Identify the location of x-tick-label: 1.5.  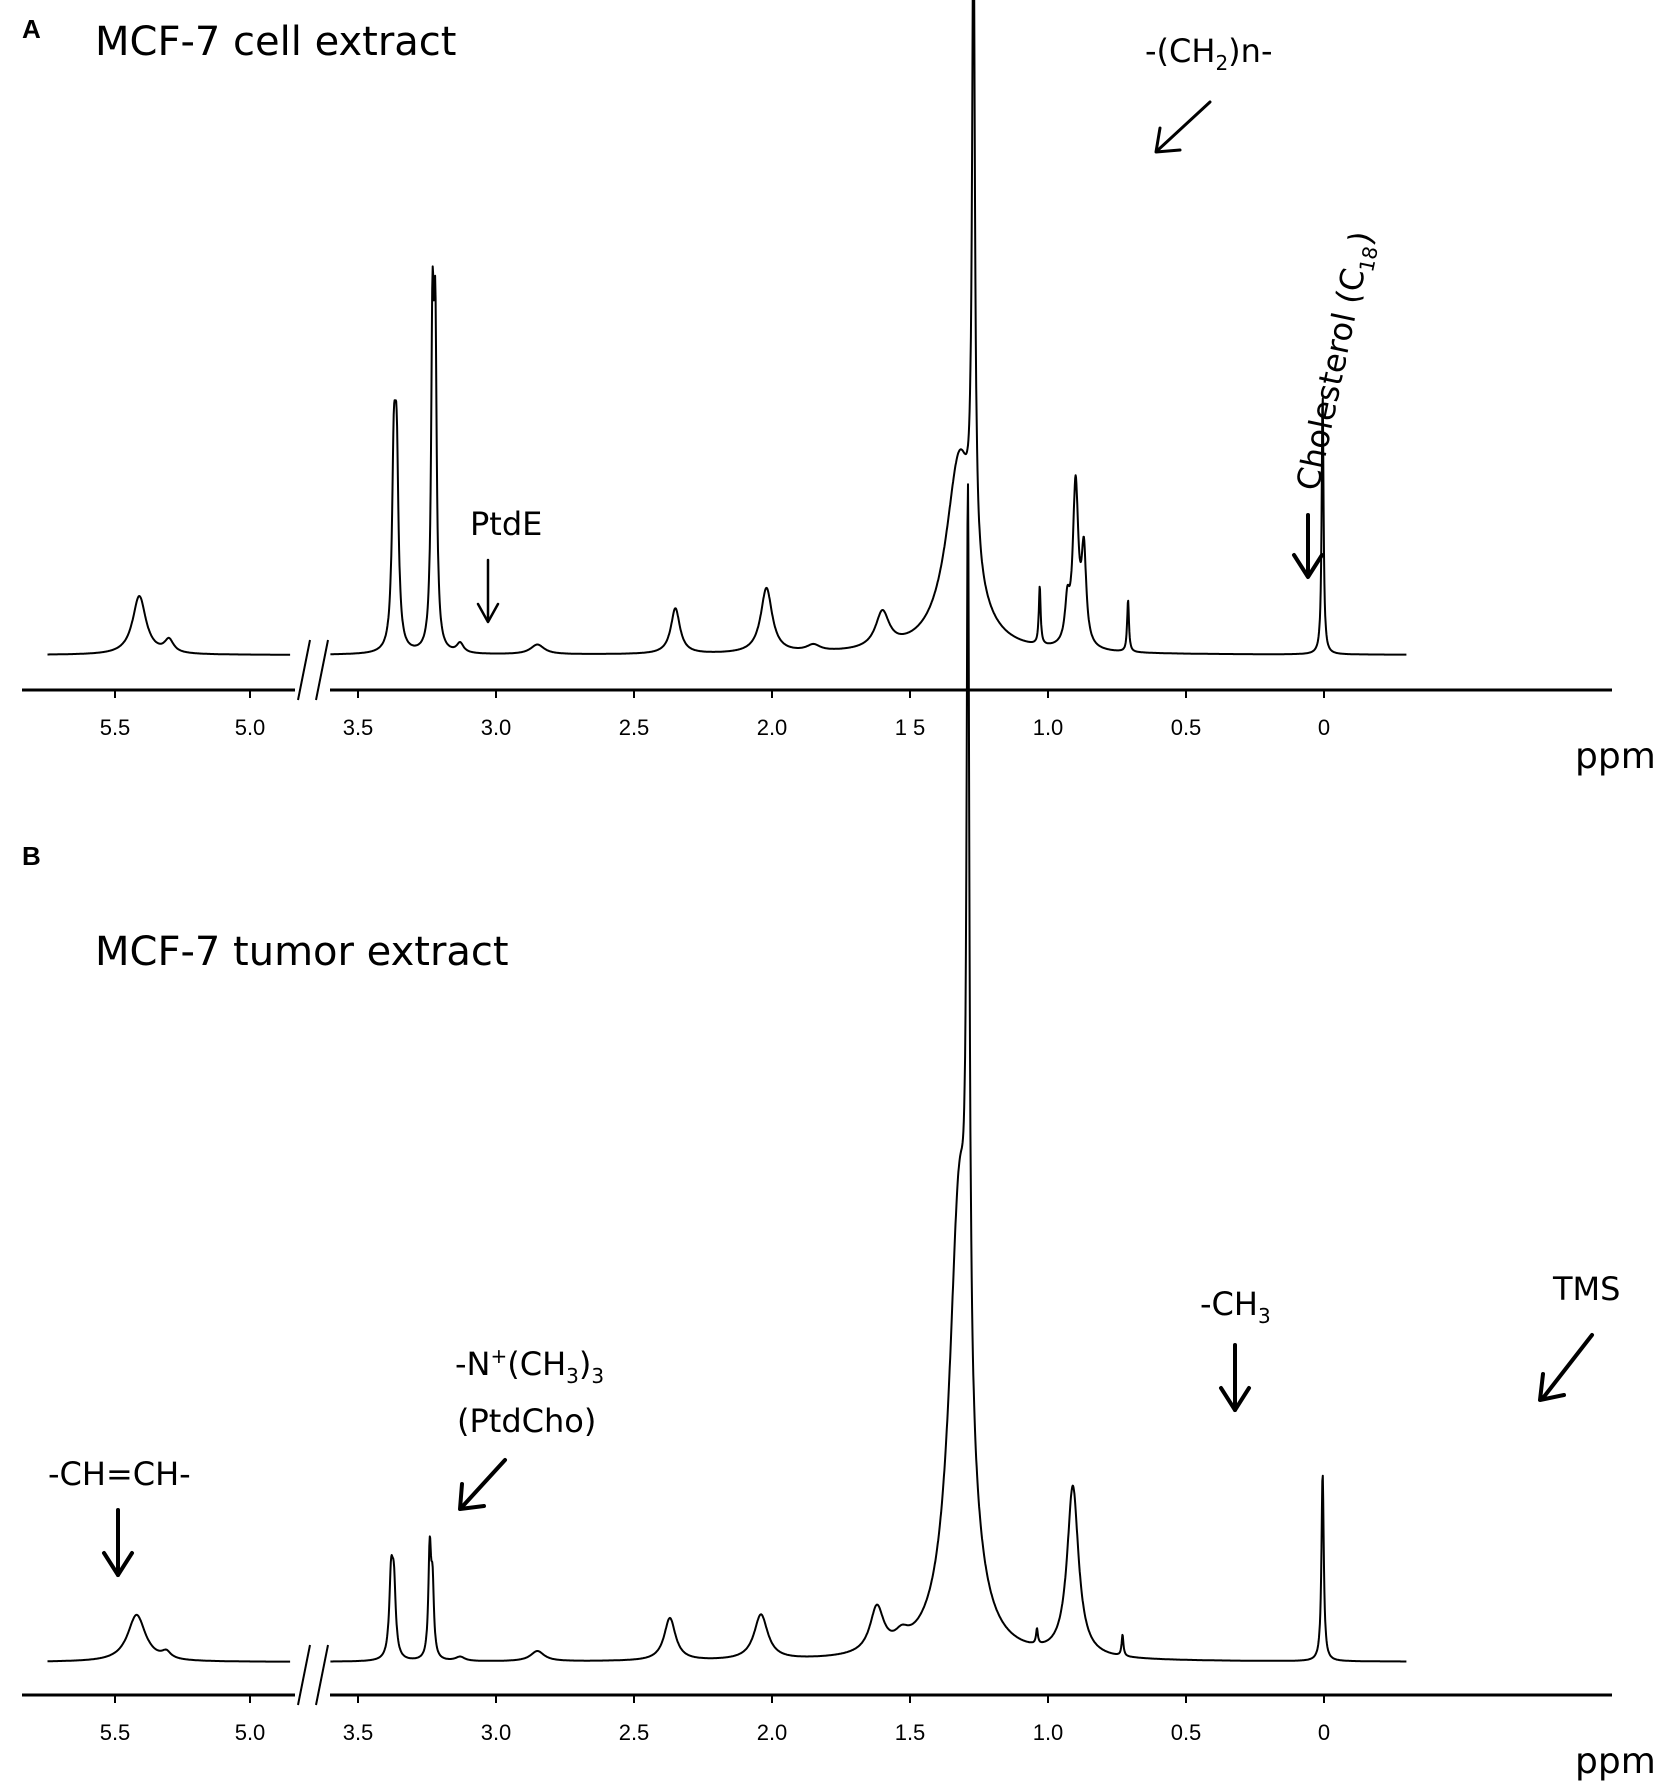
(910, 1732).